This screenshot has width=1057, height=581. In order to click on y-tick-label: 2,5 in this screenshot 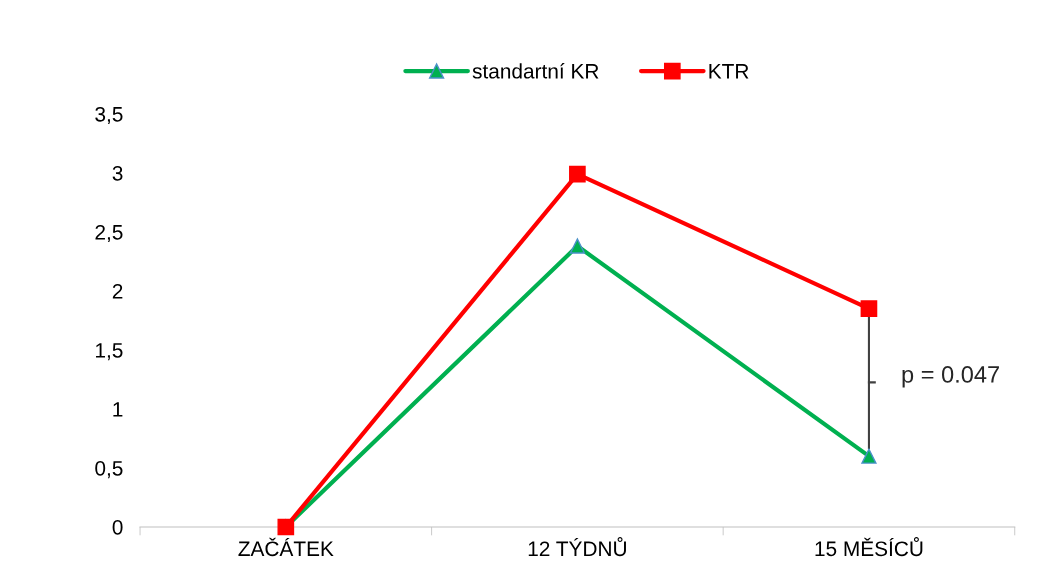, I will do `click(109, 233)`.